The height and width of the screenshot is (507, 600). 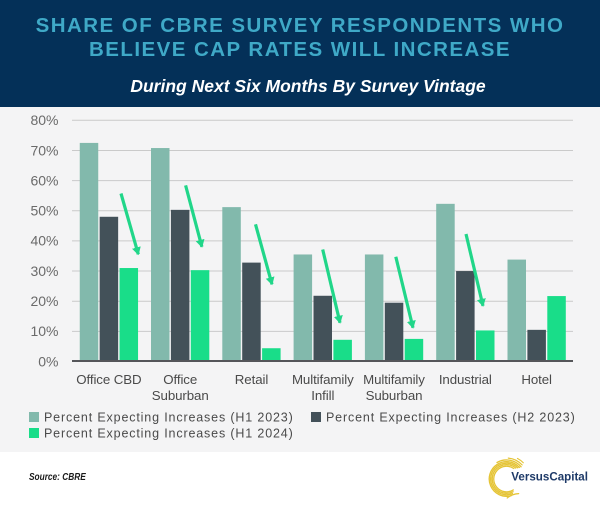 I want to click on svg-text: Infill, so click(x=322, y=395).